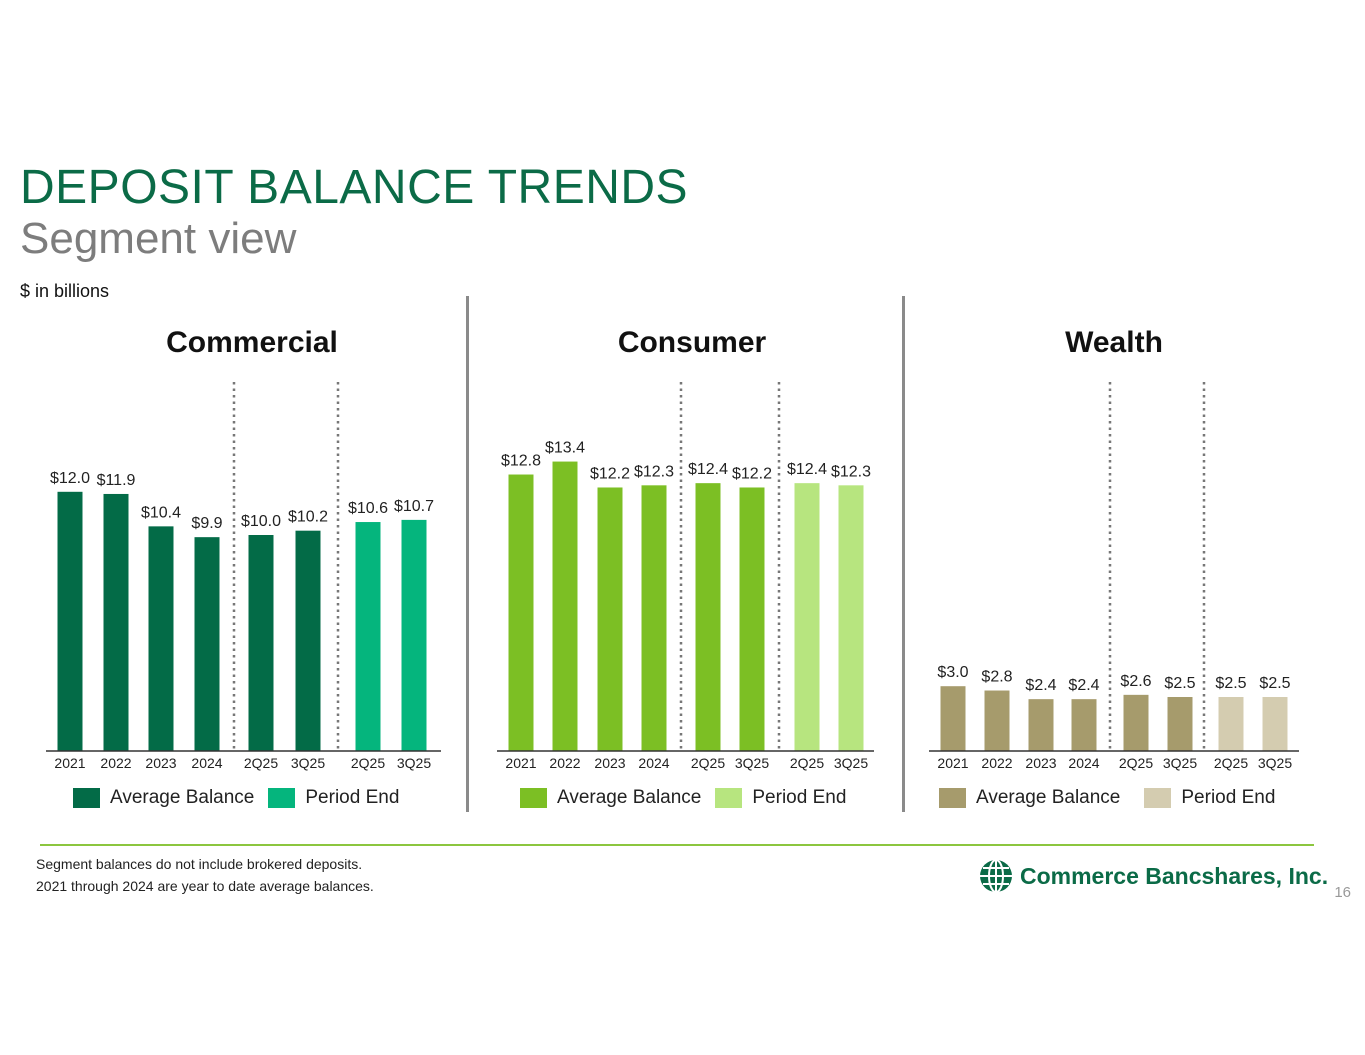  What do you see at coordinates (65, 291) in the screenshot?
I see `units-note: $ in billions` at bounding box center [65, 291].